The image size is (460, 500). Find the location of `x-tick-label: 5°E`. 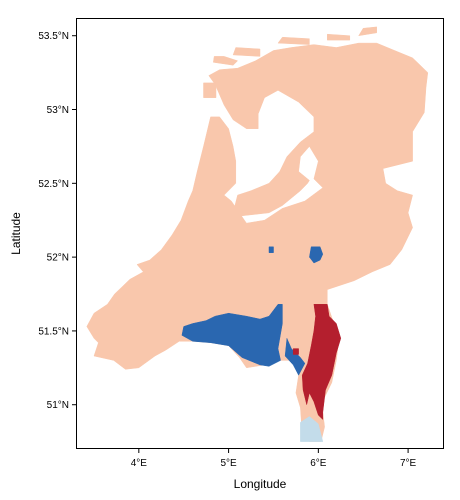

x-tick-label: 5°E is located at coordinates (228, 463).